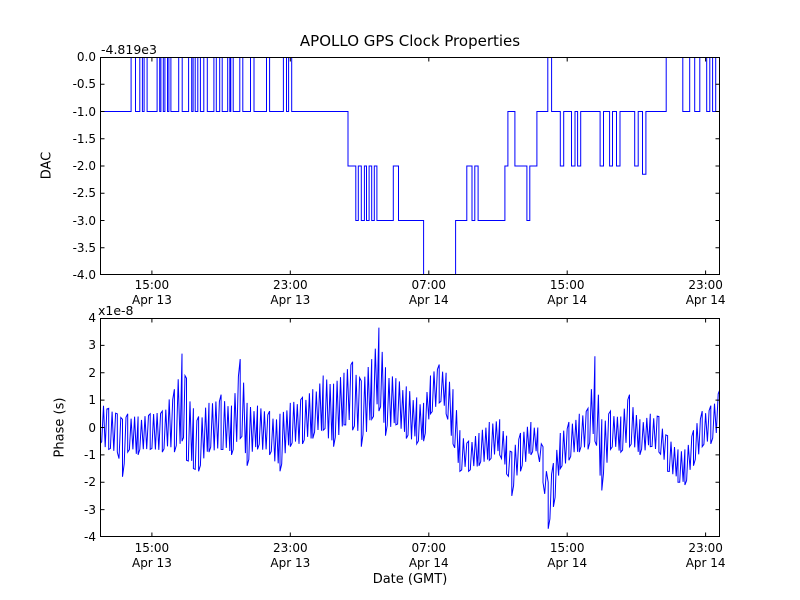 This screenshot has width=800, height=600. What do you see at coordinates (92, 400) in the screenshot?
I see `phase-y-tick-label: 1` at bounding box center [92, 400].